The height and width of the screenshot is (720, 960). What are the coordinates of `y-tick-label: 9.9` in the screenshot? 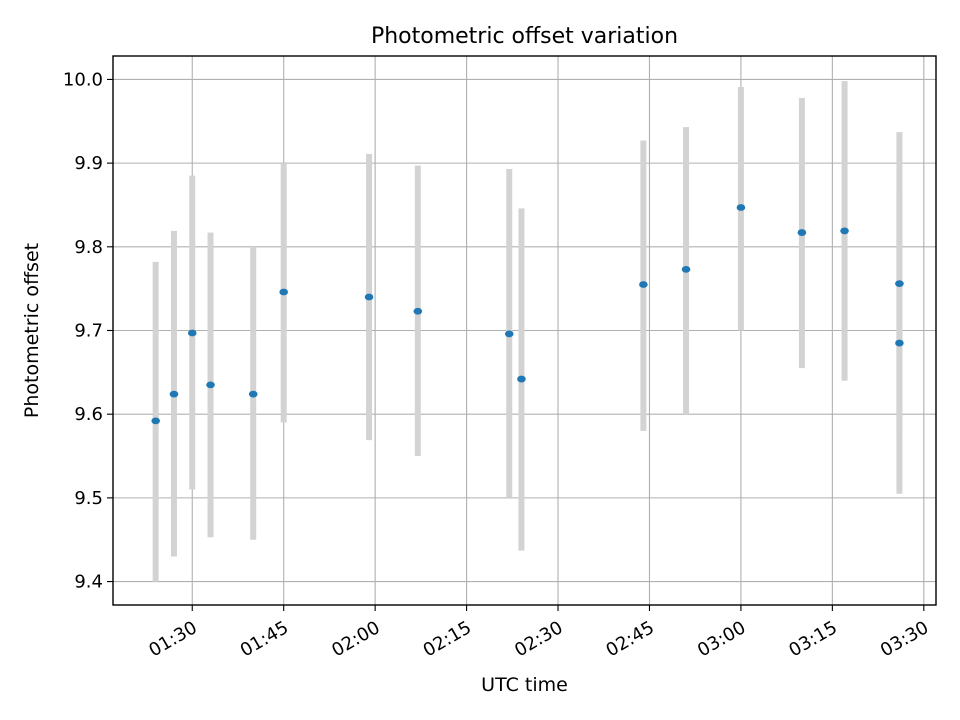 It's located at (88, 163).